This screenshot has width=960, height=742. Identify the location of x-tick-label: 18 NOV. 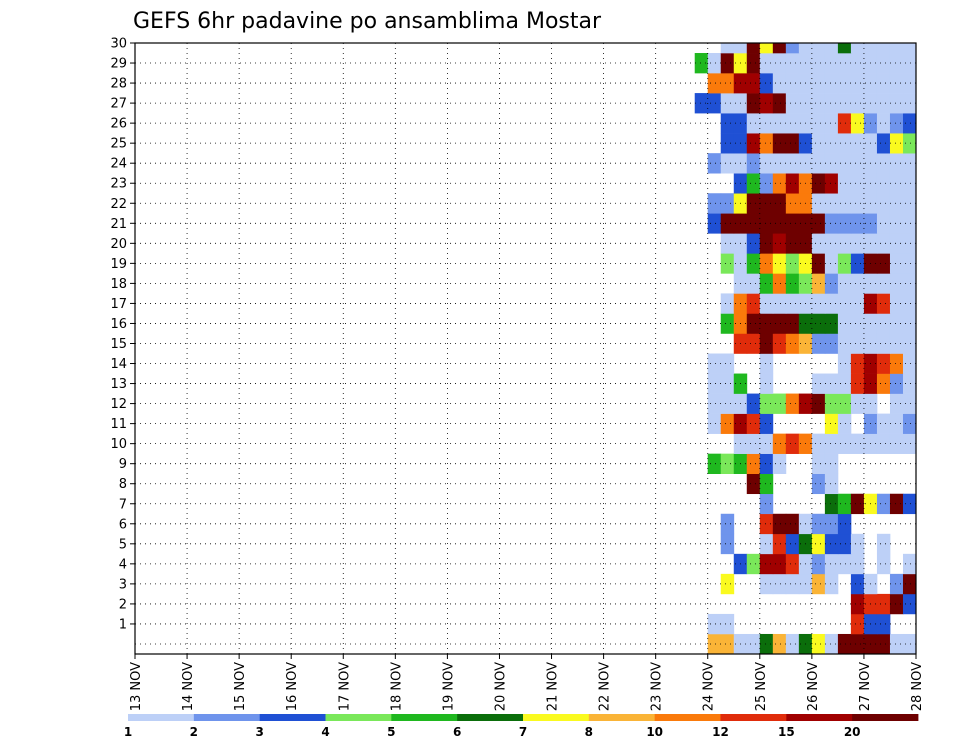
(396, 686).